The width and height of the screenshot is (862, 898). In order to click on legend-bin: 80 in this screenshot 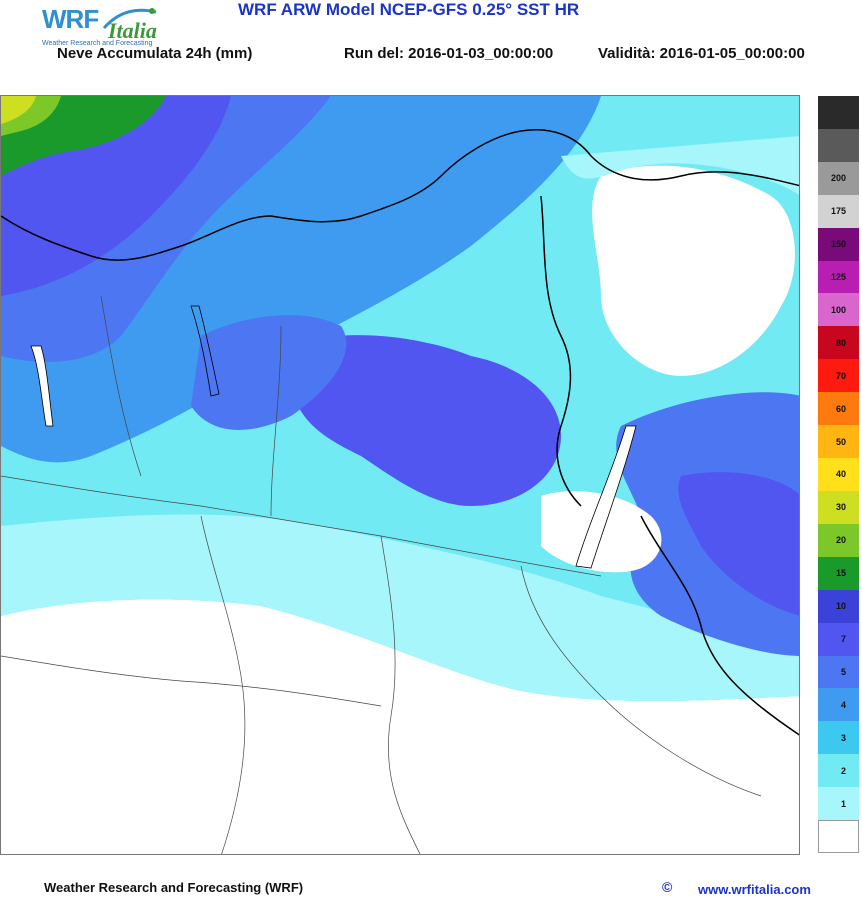, I will do `click(840, 343)`.